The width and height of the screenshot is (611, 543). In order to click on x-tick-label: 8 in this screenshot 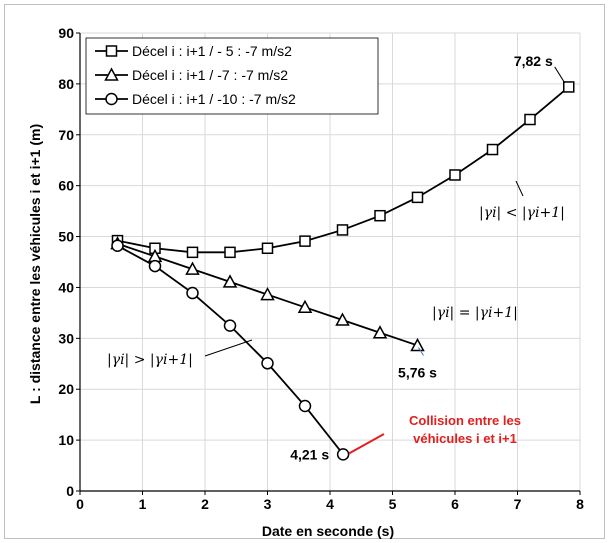, I will do `click(580, 504)`.